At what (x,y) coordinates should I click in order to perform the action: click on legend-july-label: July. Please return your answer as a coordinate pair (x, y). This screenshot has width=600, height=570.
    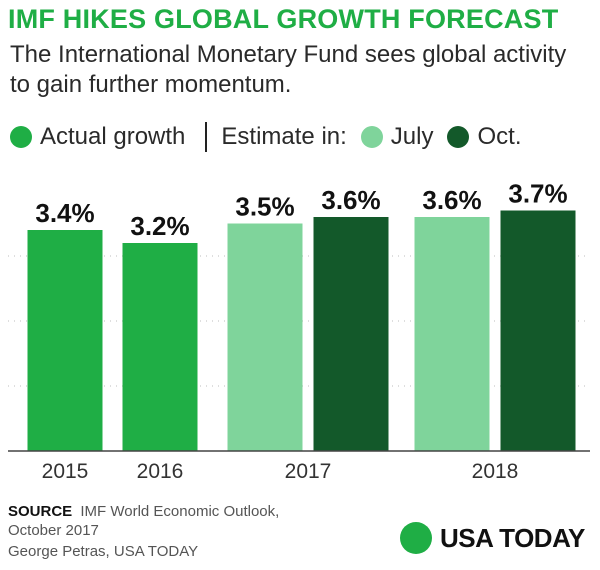
    Looking at the image, I should click on (412, 136).